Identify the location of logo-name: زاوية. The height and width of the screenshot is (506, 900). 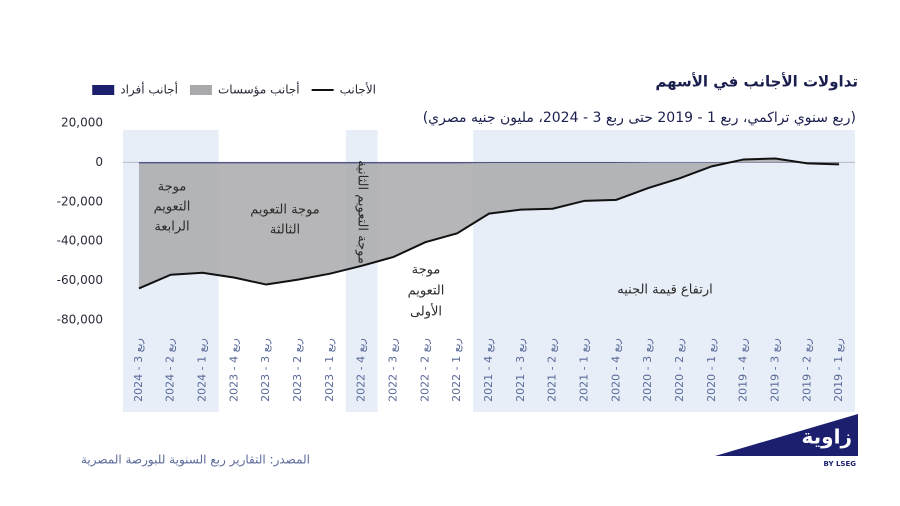
(827, 437).